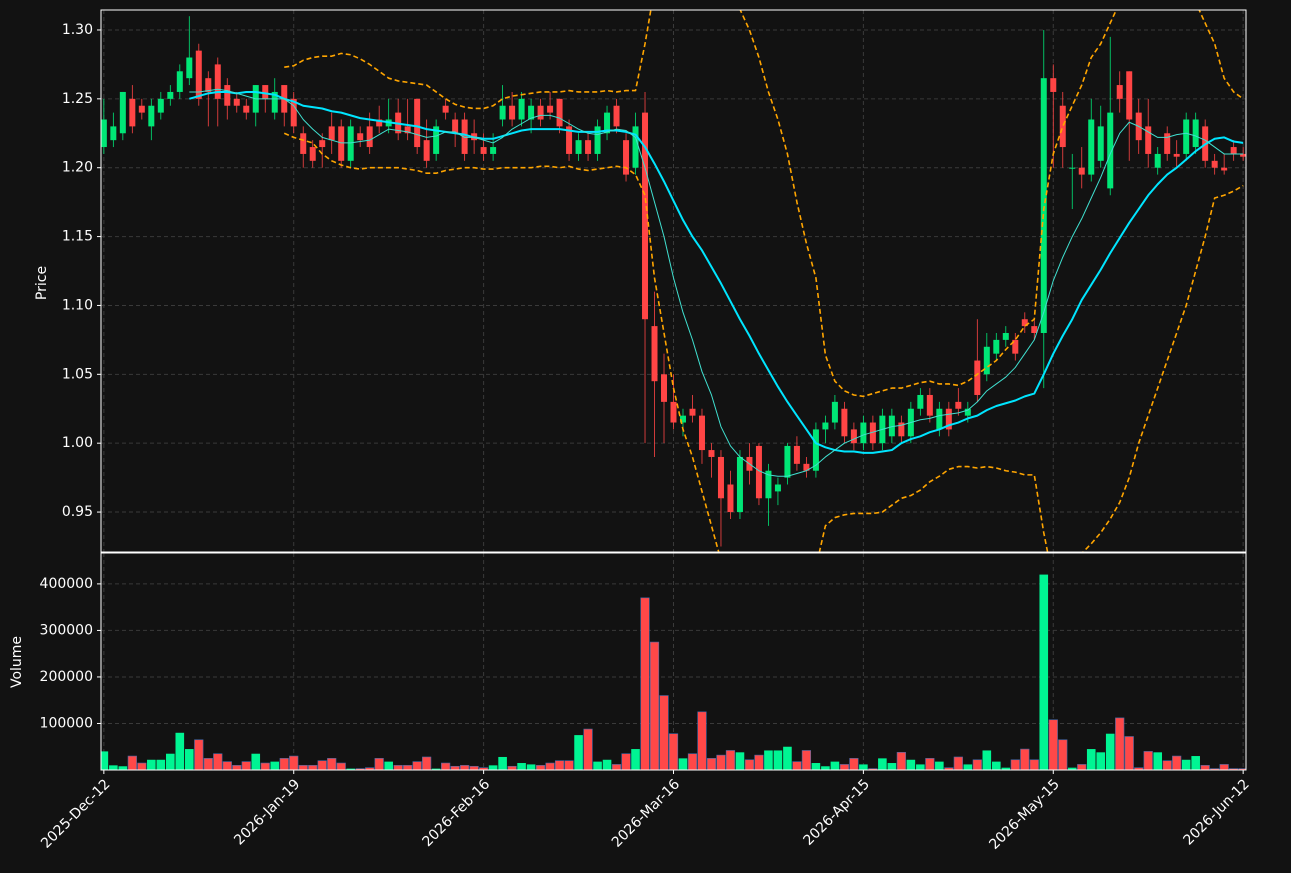 The height and width of the screenshot is (873, 1291). Describe the element at coordinates (77, 30) in the screenshot. I see `y-tick-label: 1.30` at that location.